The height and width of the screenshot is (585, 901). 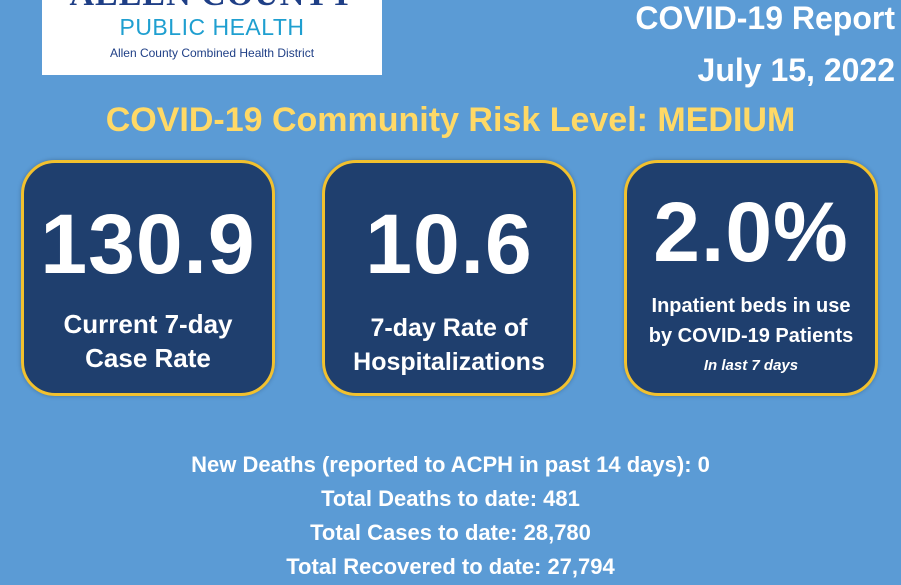 What do you see at coordinates (449, 345) in the screenshot?
I see `hospitalization-rate-caption: 7-day Rate of Hospitalizations` at bounding box center [449, 345].